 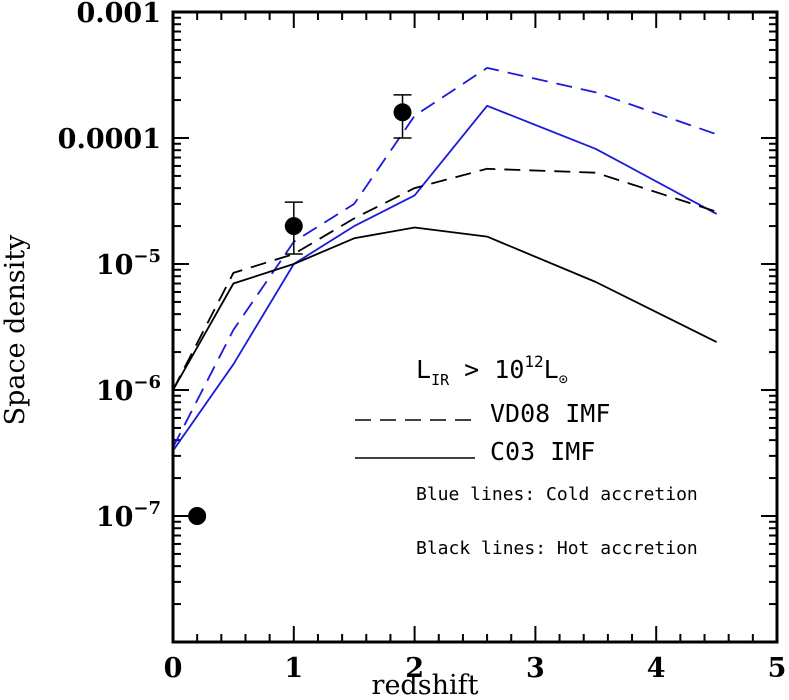 What do you see at coordinates (15, 330) in the screenshot?
I see `y-axis-label: Space density` at bounding box center [15, 330].